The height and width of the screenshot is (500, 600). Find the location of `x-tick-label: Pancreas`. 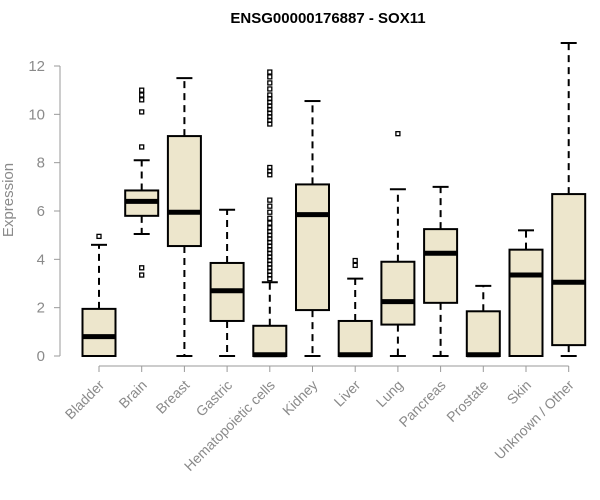

x-tick-label: Pancreas is located at coordinates (422, 403).